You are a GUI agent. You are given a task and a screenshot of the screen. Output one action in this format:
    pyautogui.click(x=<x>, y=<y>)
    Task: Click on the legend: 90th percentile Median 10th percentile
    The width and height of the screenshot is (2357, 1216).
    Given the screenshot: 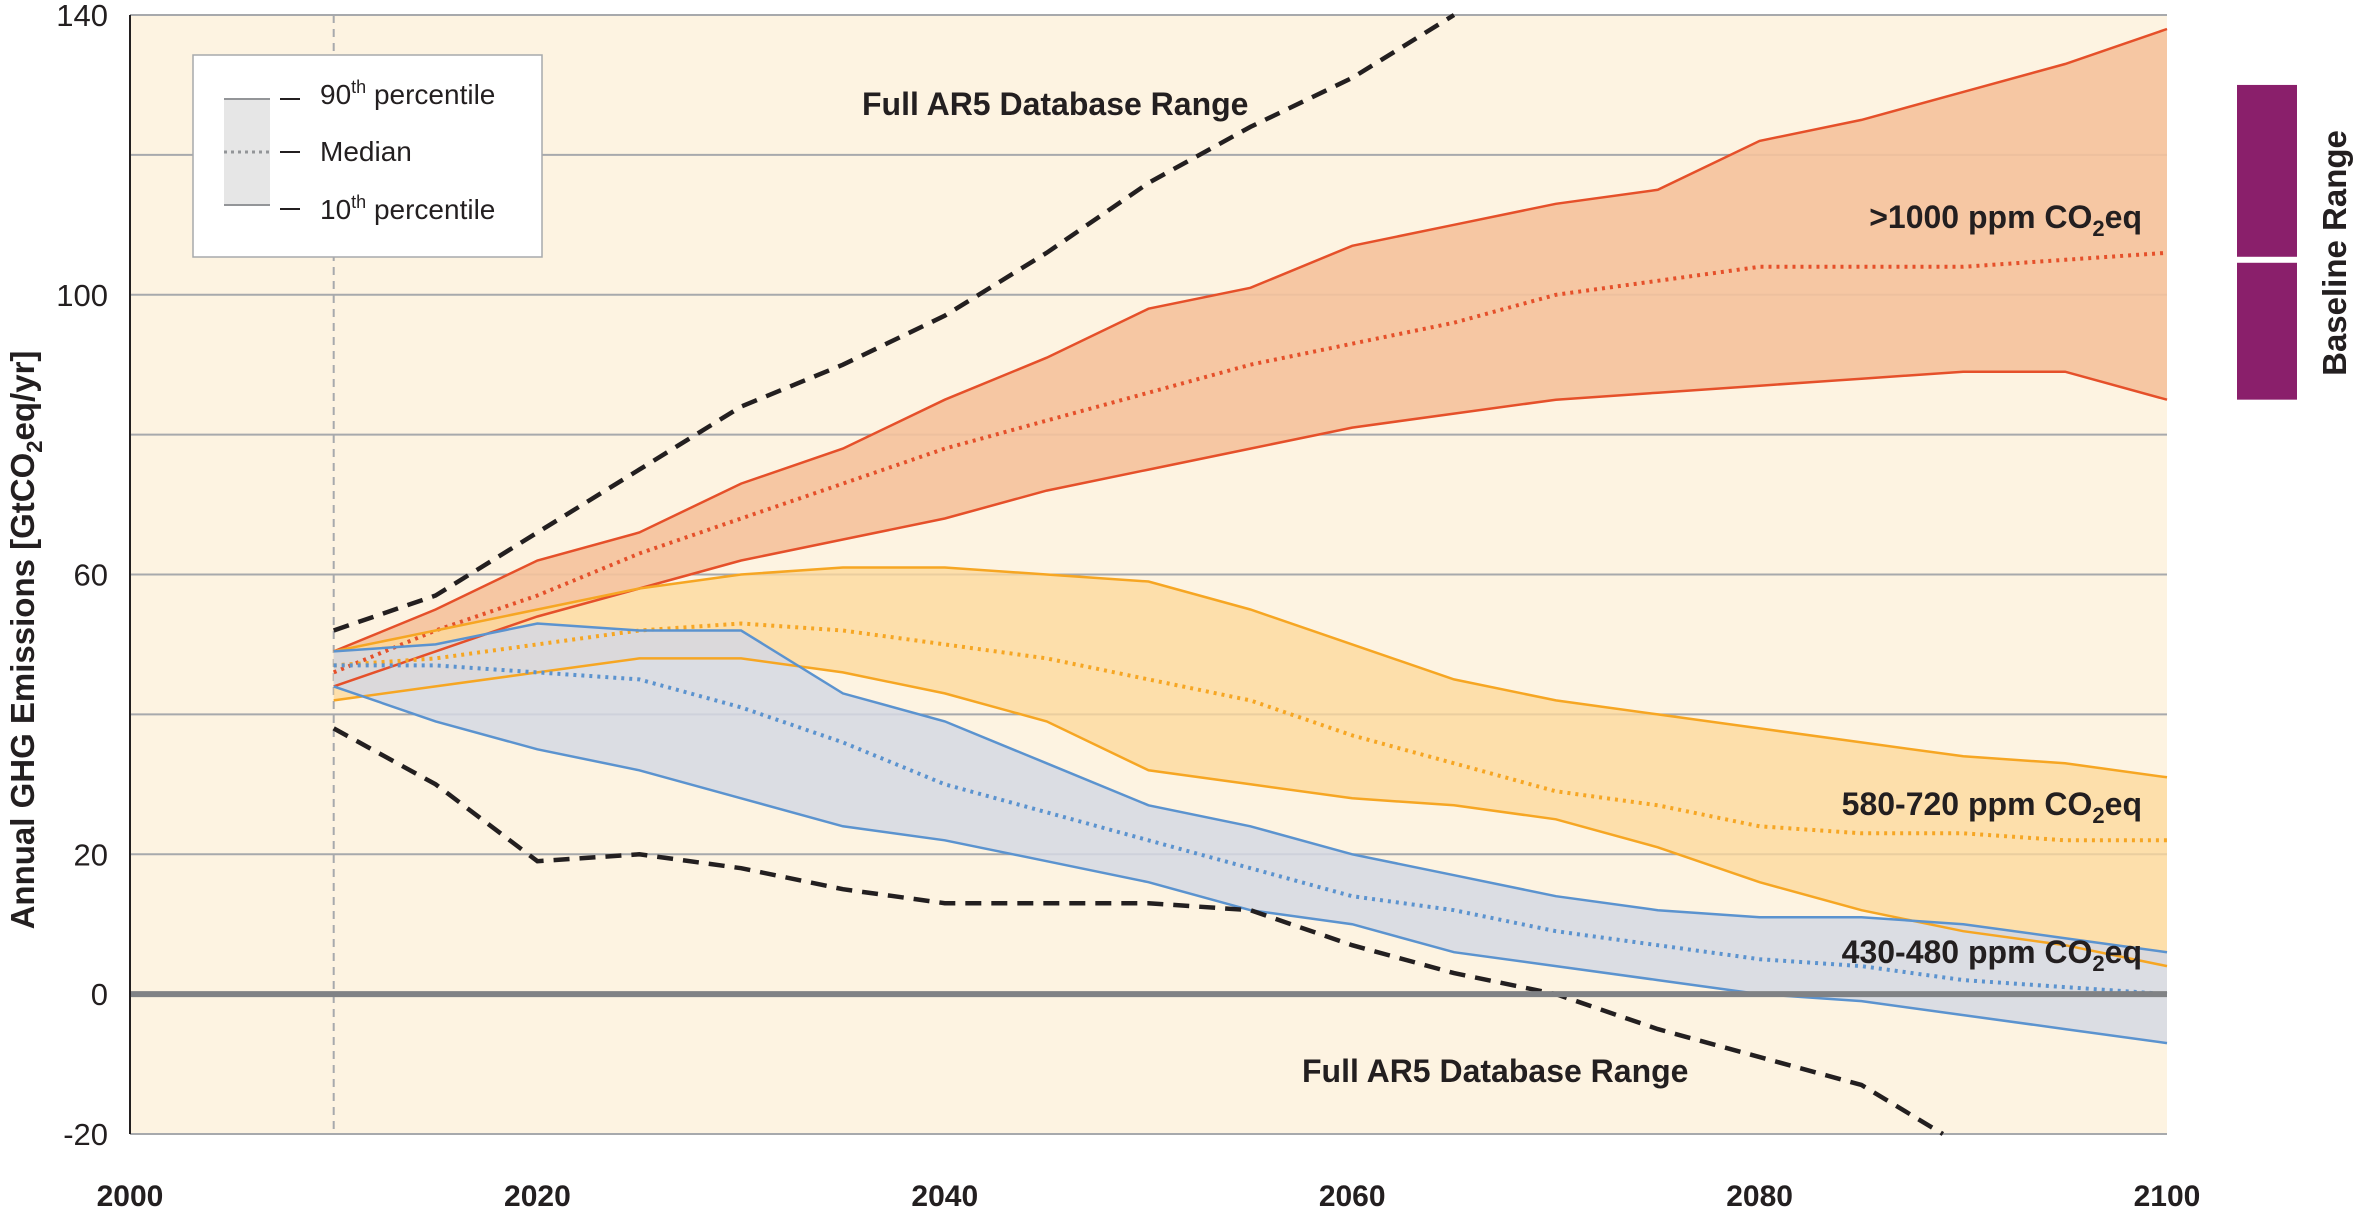 What is the action you would take?
    pyautogui.click(x=367, y=156)
    